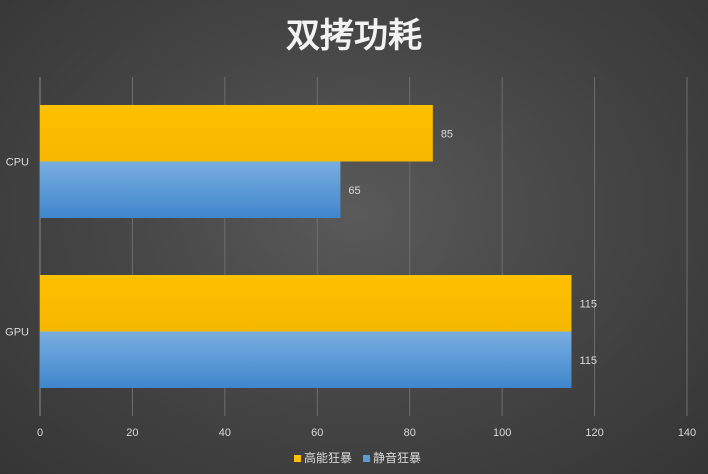 The width and height of the screenshot is (708, 474). I want to click on data-label: 65, so click(354, 191).